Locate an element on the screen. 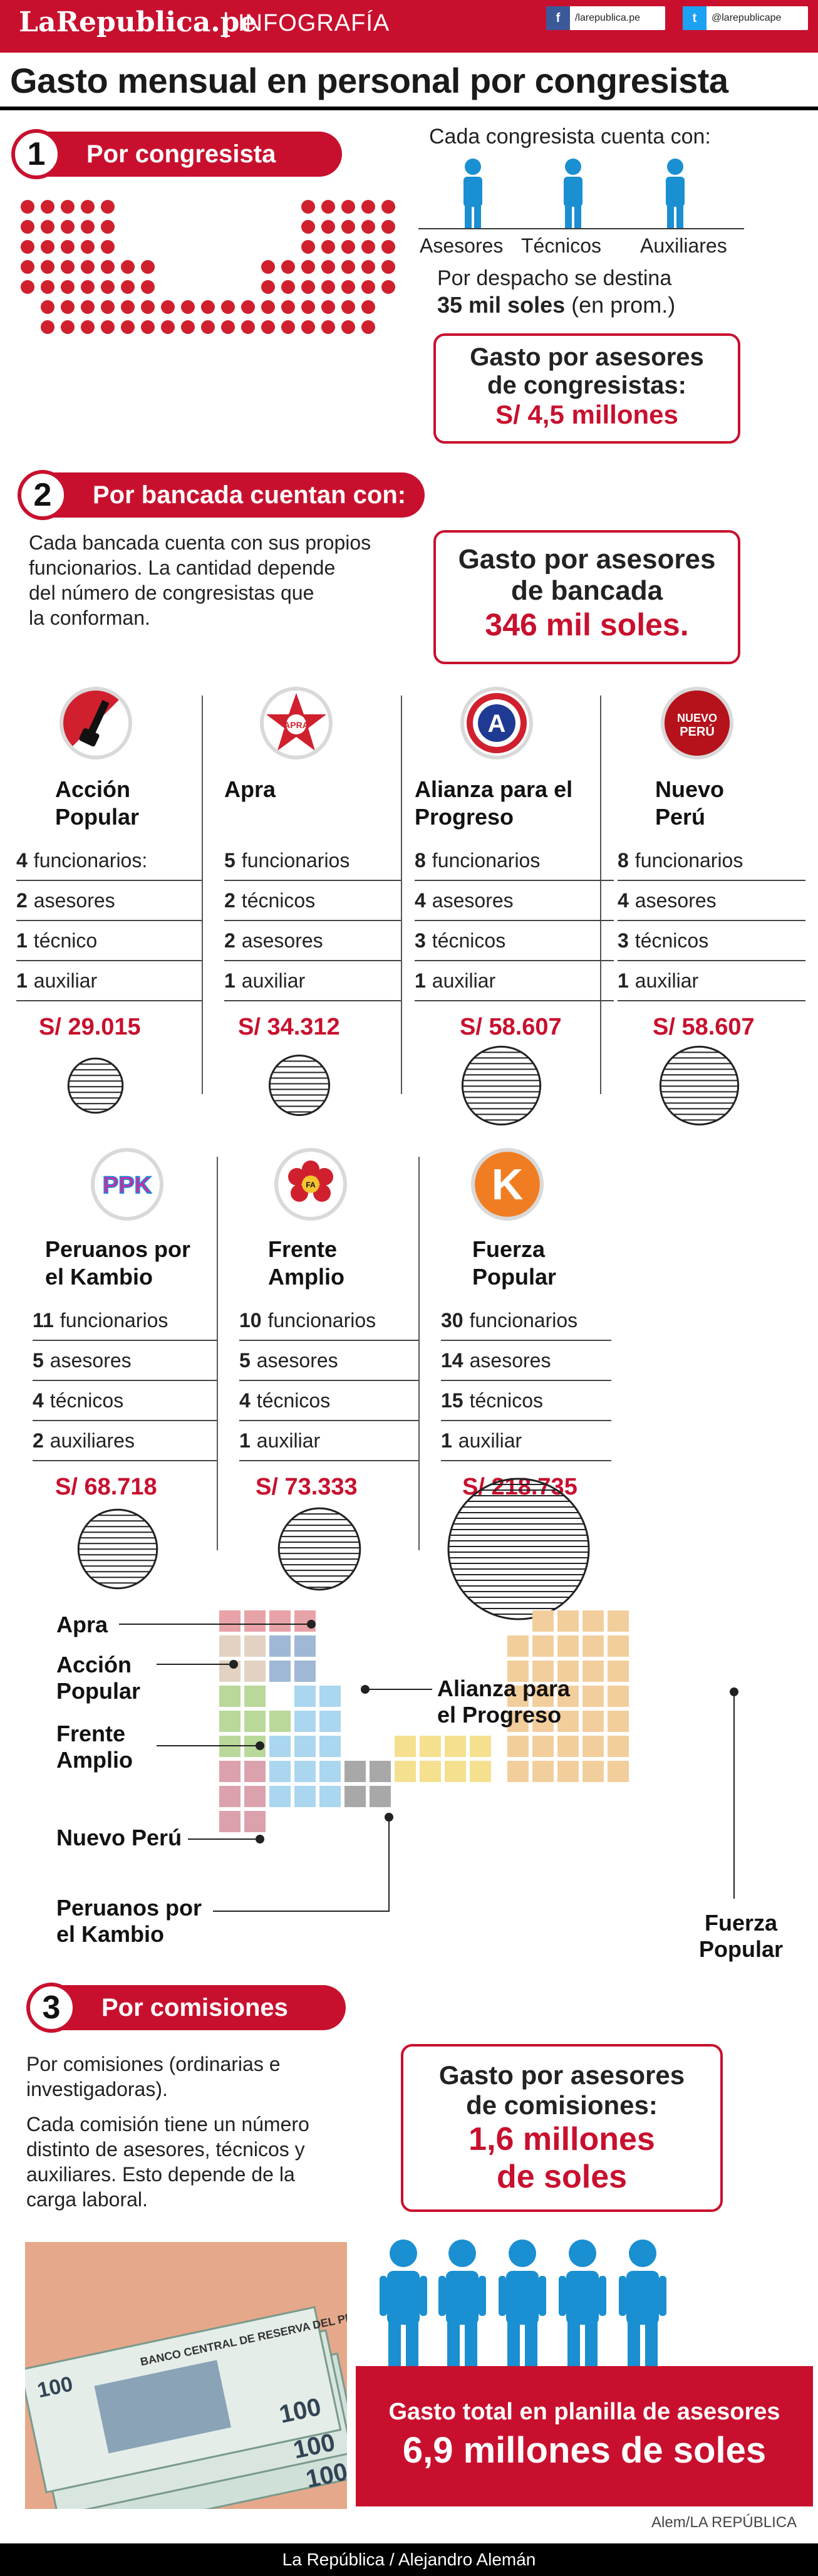 The height and width of the screenshot is (2576, 818). party-cost: S/ 58.607 is located at coordinates (704, 1027).